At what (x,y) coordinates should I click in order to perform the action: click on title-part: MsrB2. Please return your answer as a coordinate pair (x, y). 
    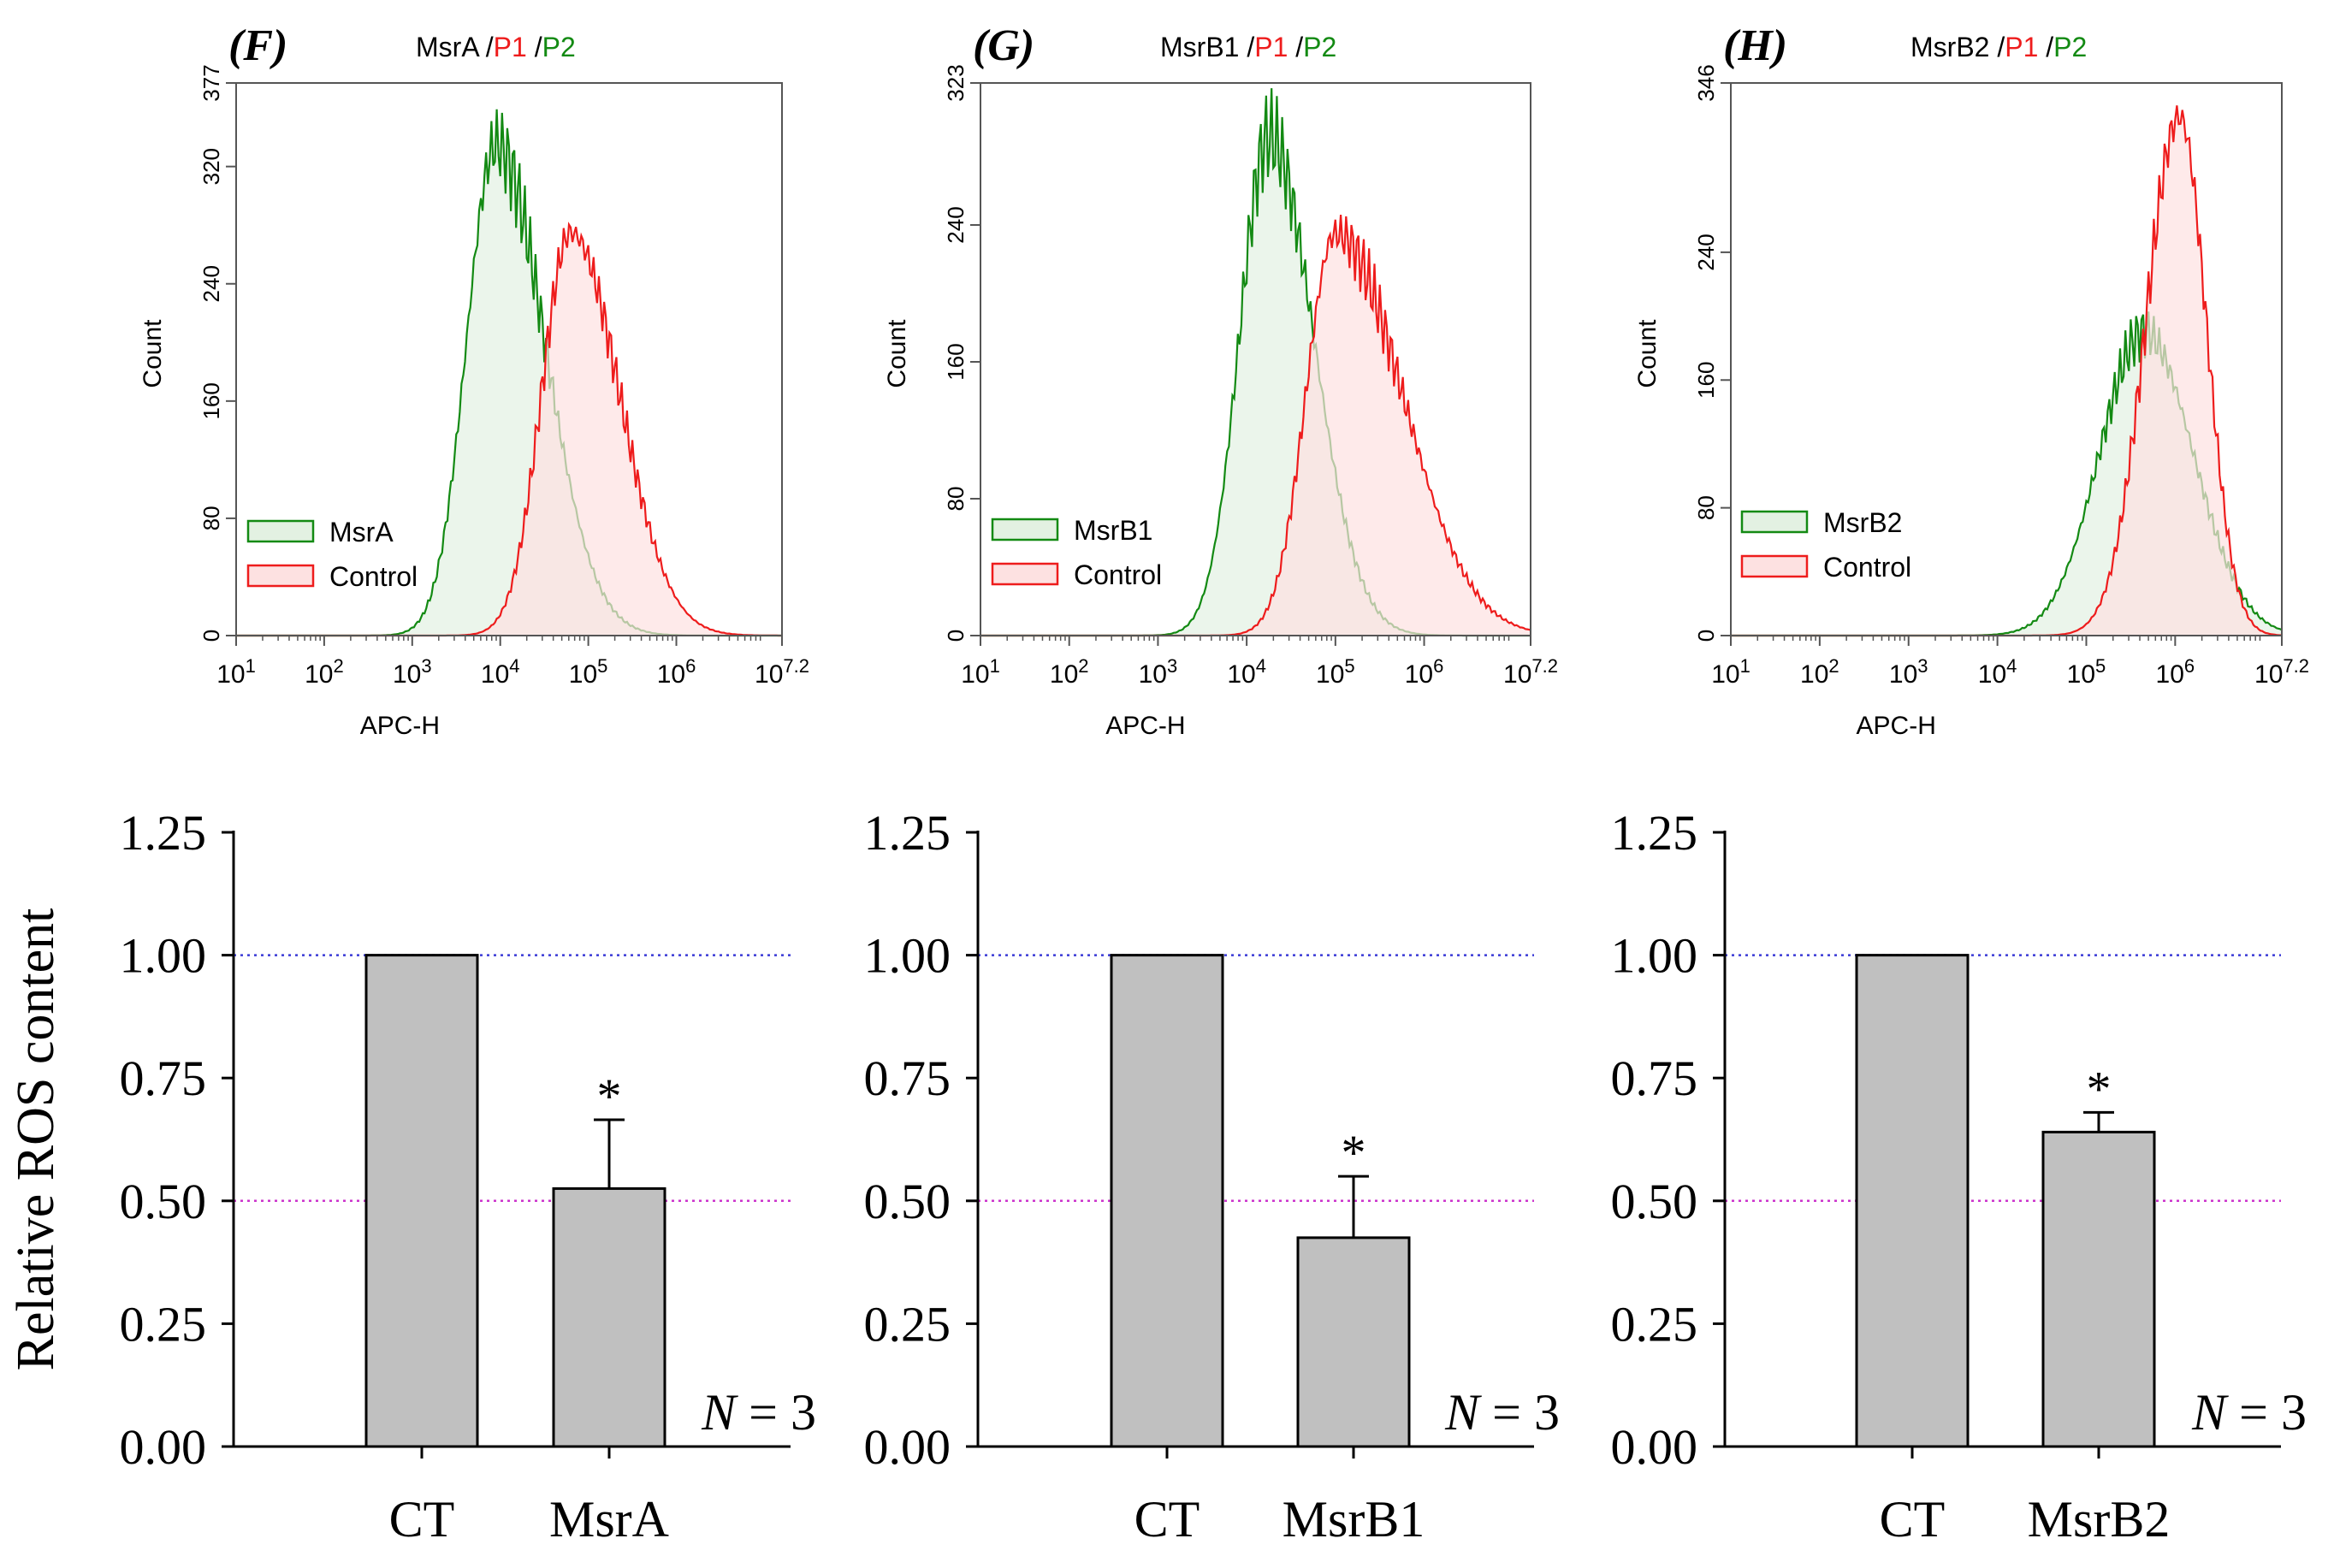
    Looking at the image, I should click on (1949, 47).